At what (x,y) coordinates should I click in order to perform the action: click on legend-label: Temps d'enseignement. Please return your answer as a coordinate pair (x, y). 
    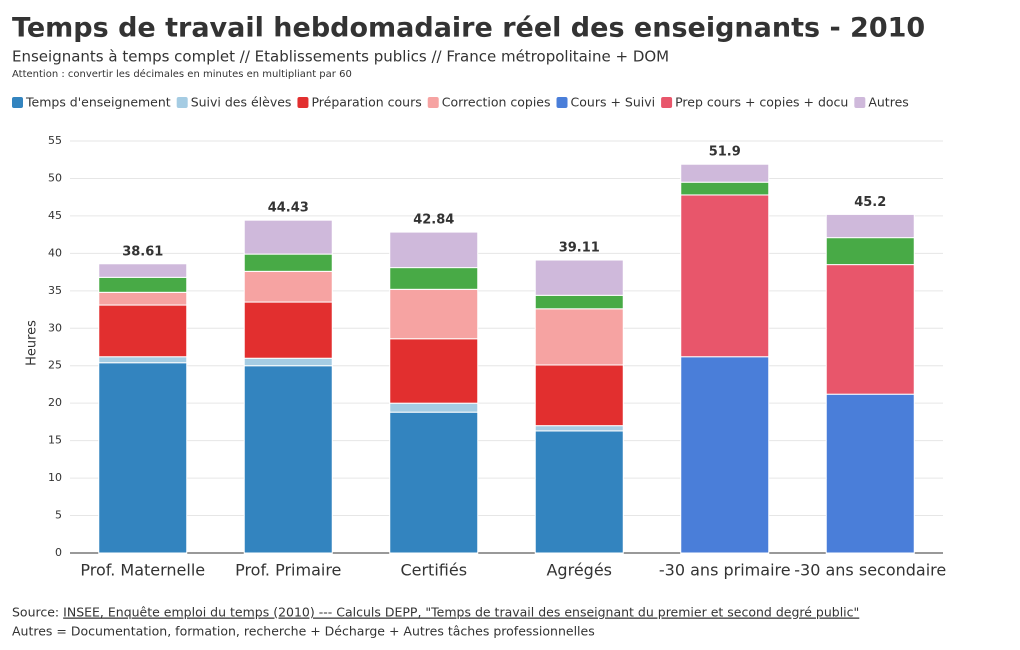
    Looking at the image, I should click on (98, 102).